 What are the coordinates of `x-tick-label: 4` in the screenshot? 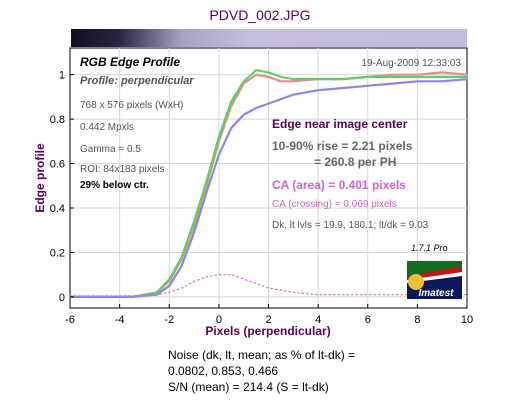 It's located at (318, 320).